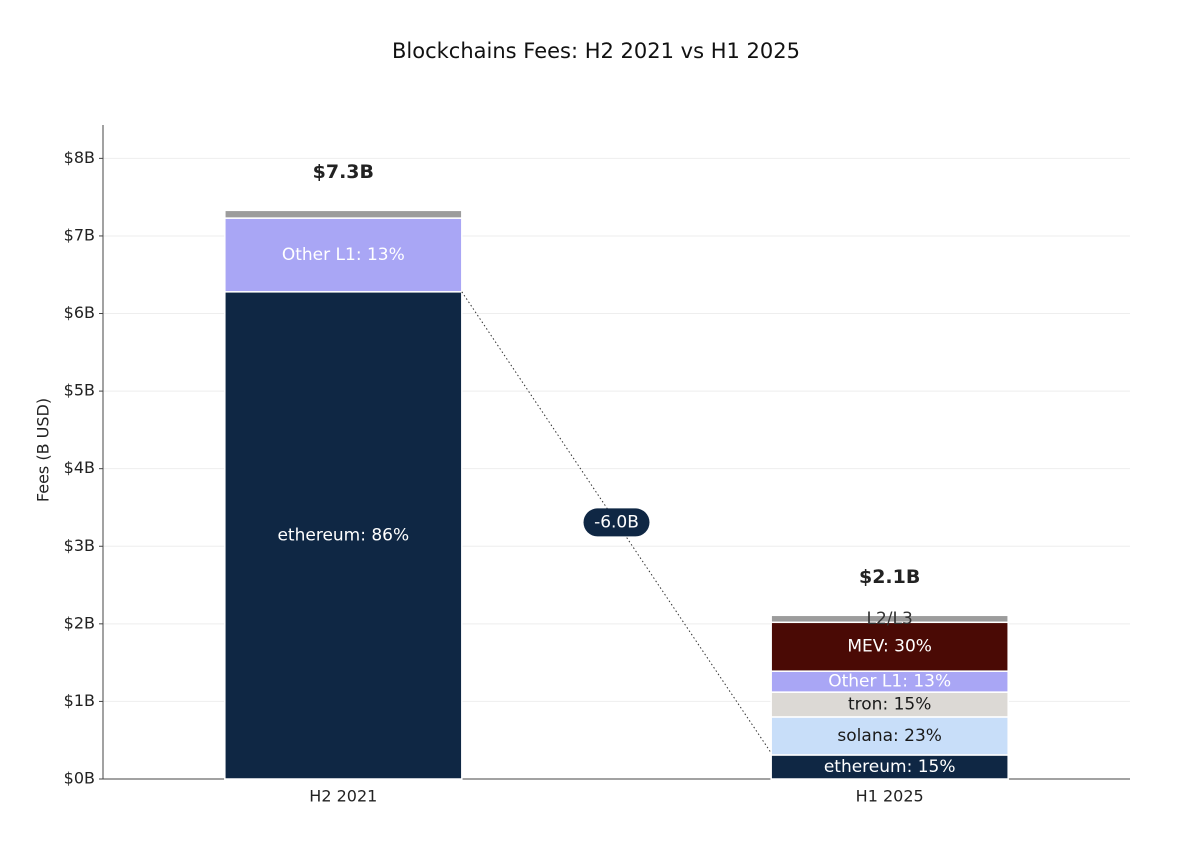  What do you see at coordinates (596, 51) in the screenshot?
I see `chart-title: Blockchains Fees: H2 2021 vs H1 2025` at bounding box center [596, 51].